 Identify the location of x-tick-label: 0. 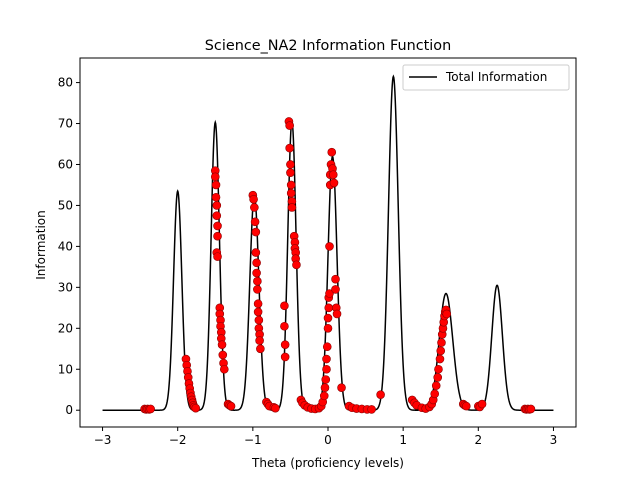
(328, 440).